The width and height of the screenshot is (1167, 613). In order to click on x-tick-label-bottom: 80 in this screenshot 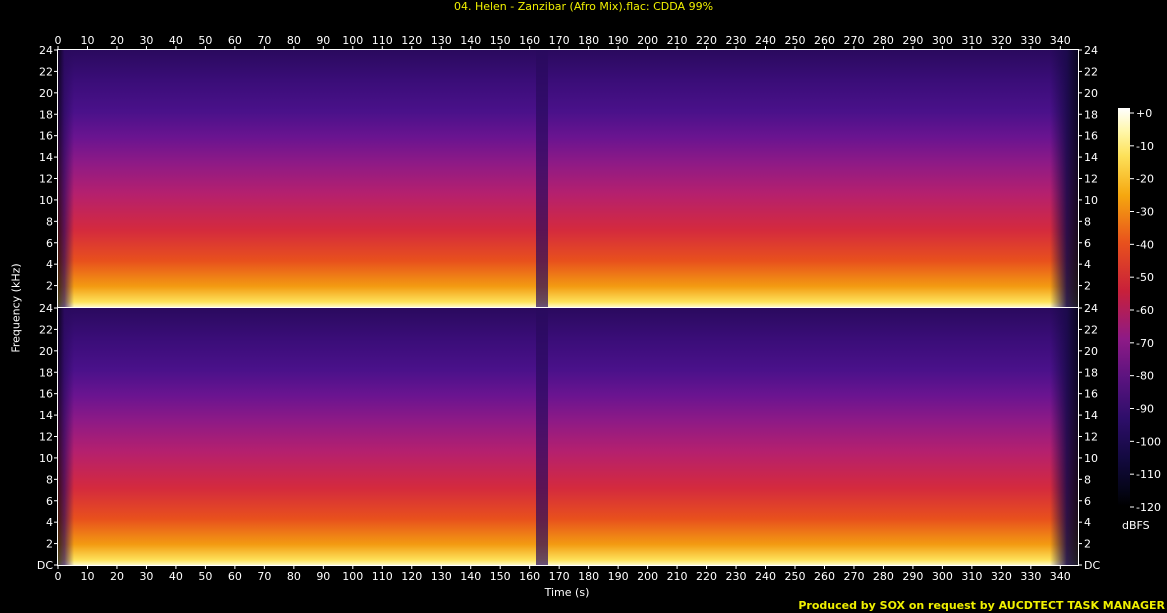, I will do `click(294, 576)`.